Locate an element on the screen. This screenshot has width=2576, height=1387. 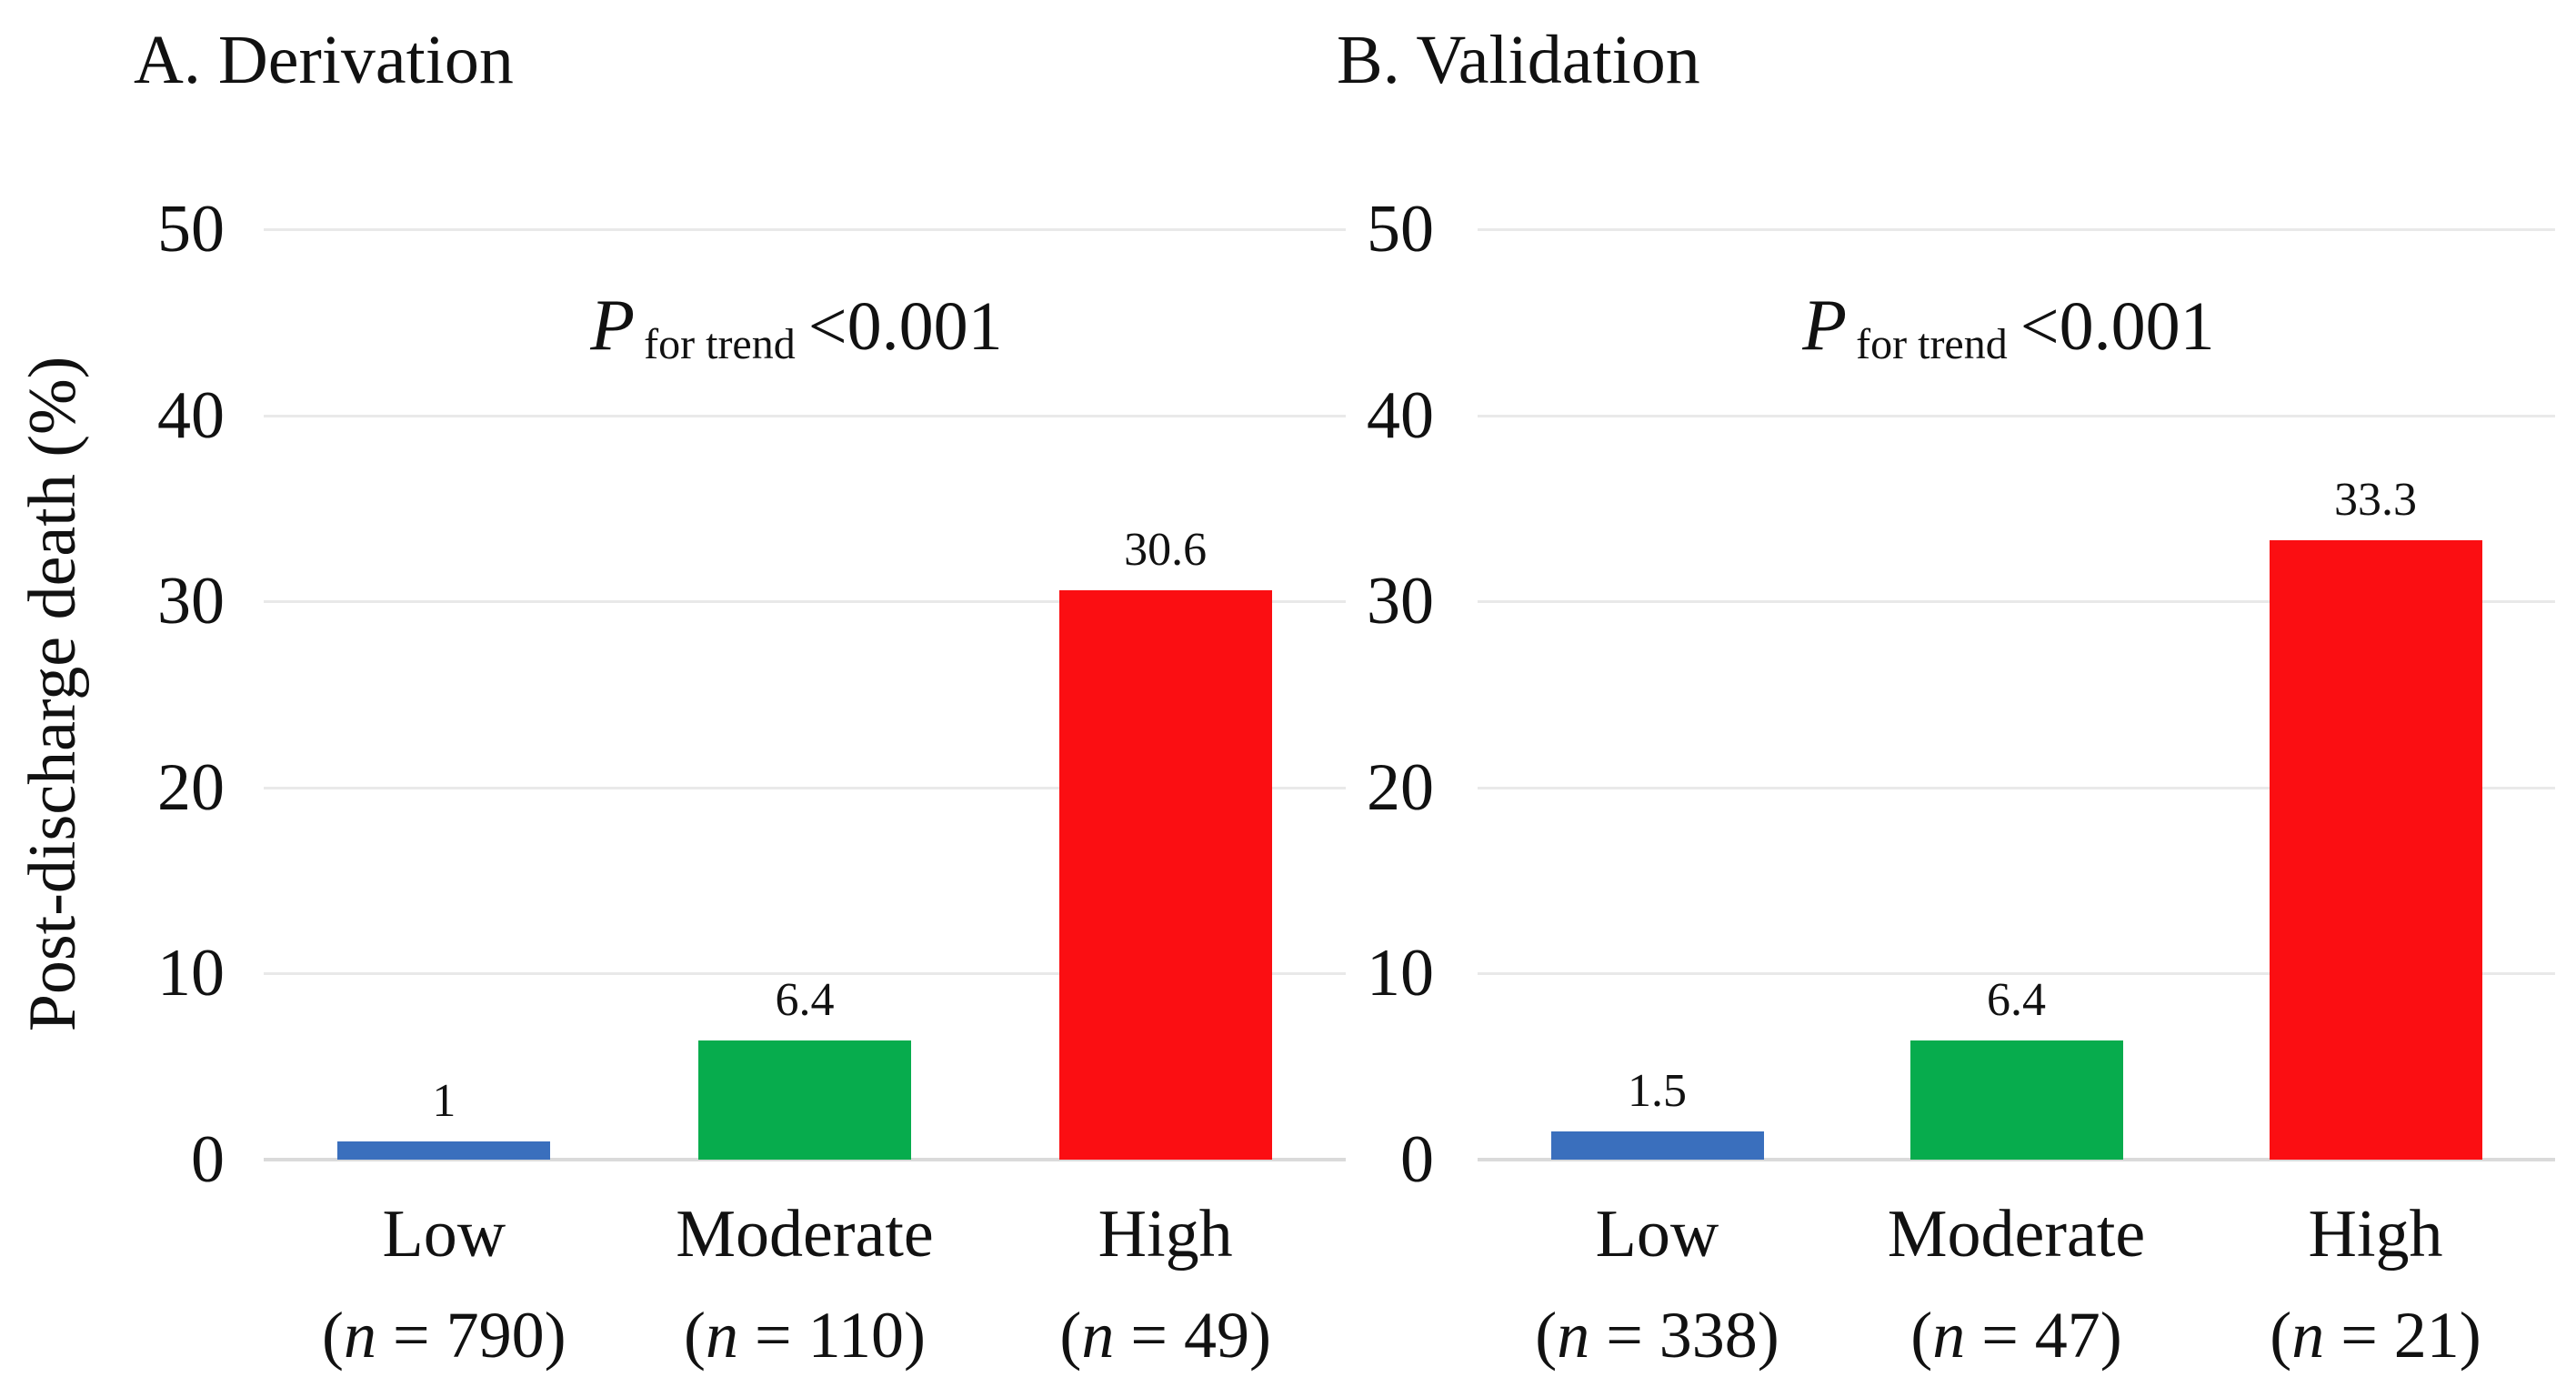
y-tick-label-0-derivation: 0 is located at coordinates (208, 1159).